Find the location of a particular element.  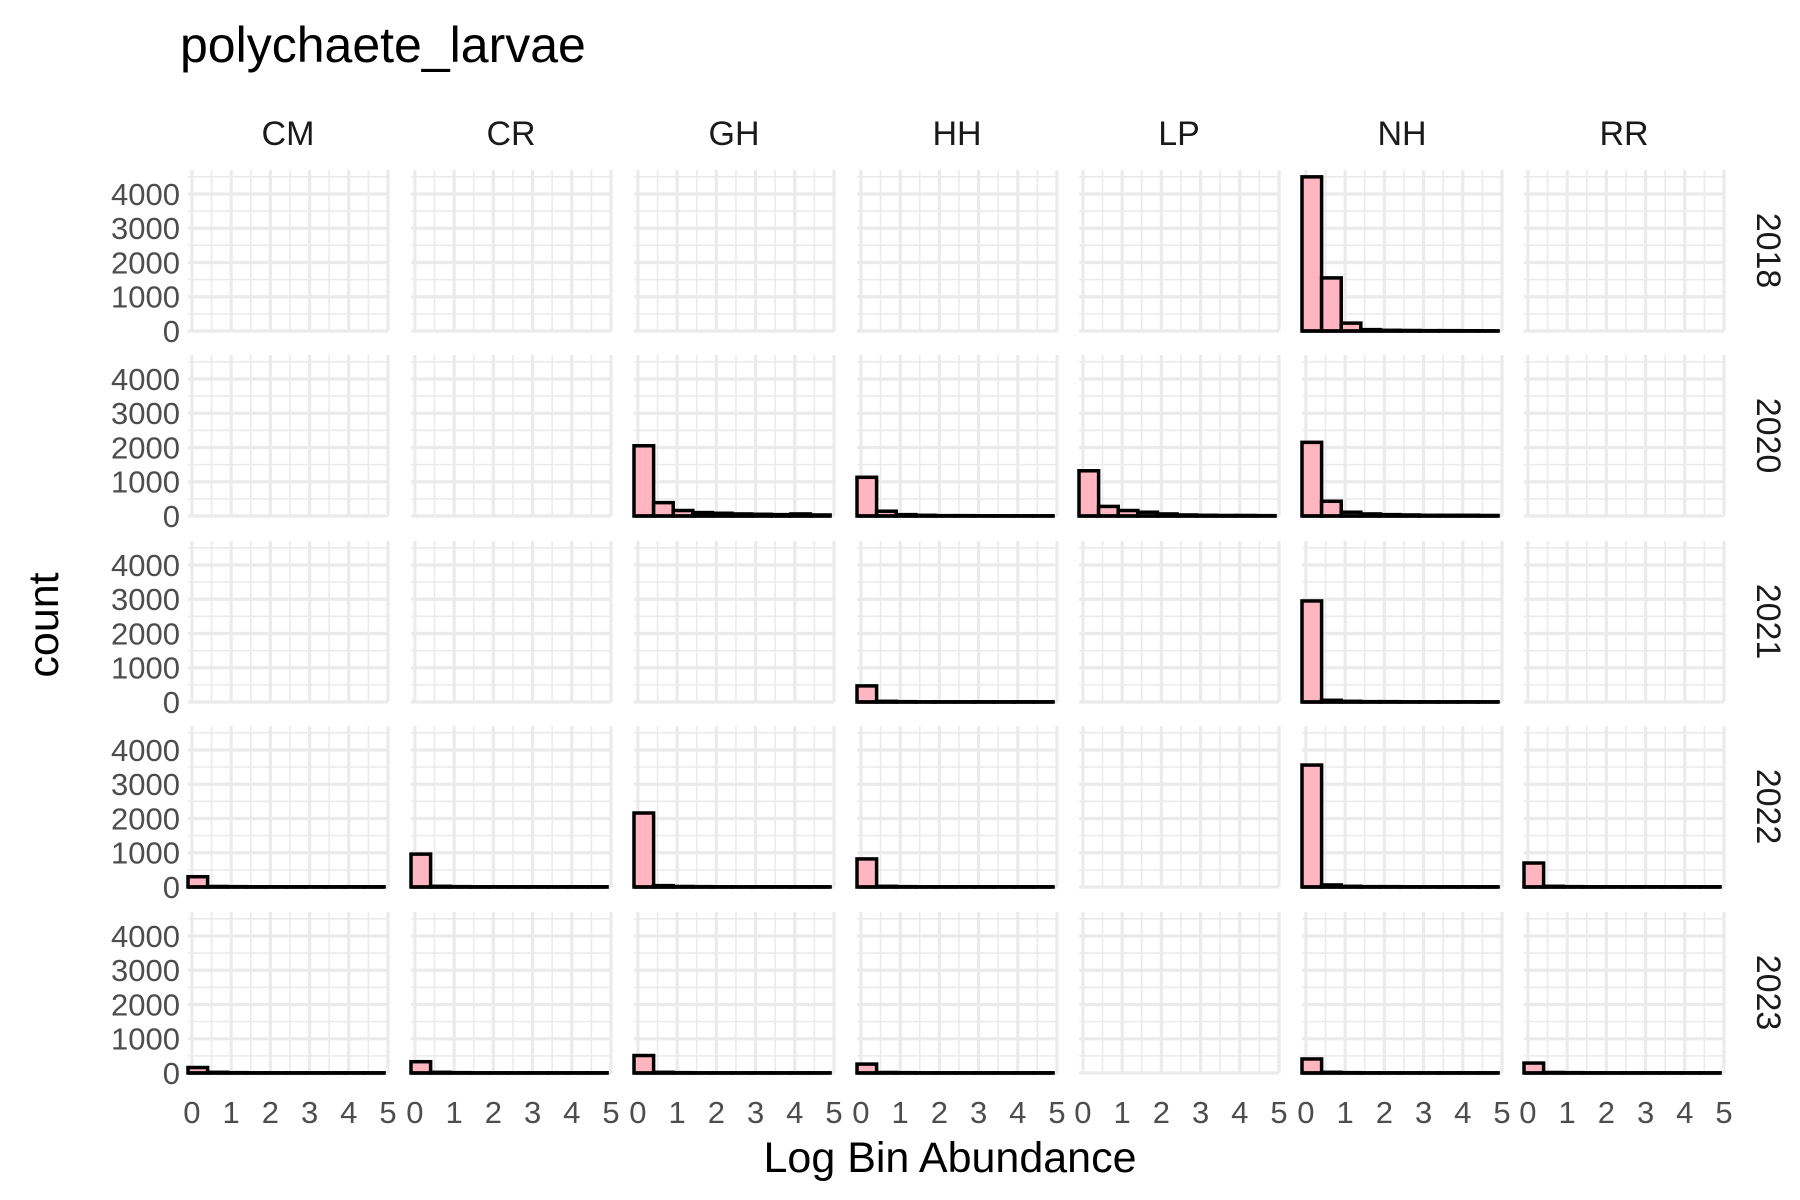

column-strip-lp: LP is located at coordinates (1179, 134).